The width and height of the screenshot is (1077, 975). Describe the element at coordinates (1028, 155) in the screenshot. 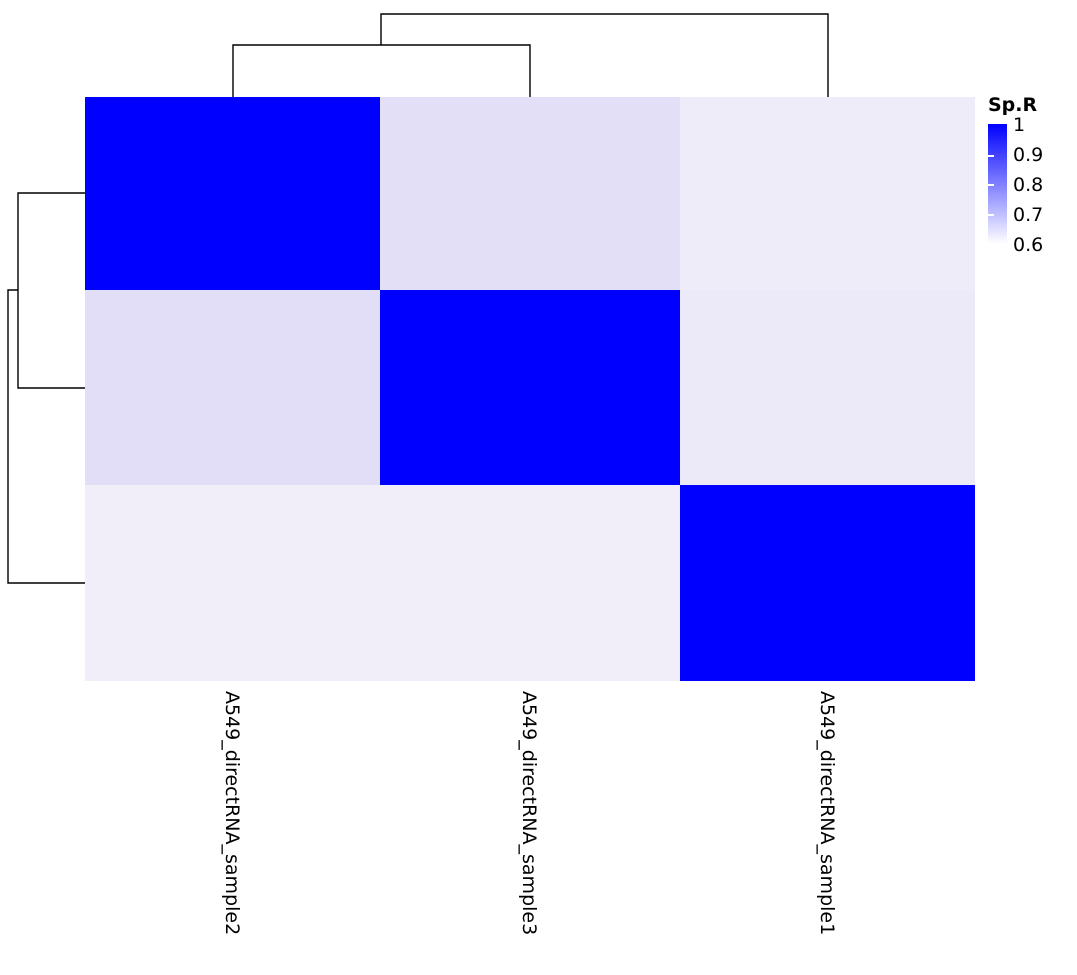

I see `legend-tick-label: 0.9` at that location.